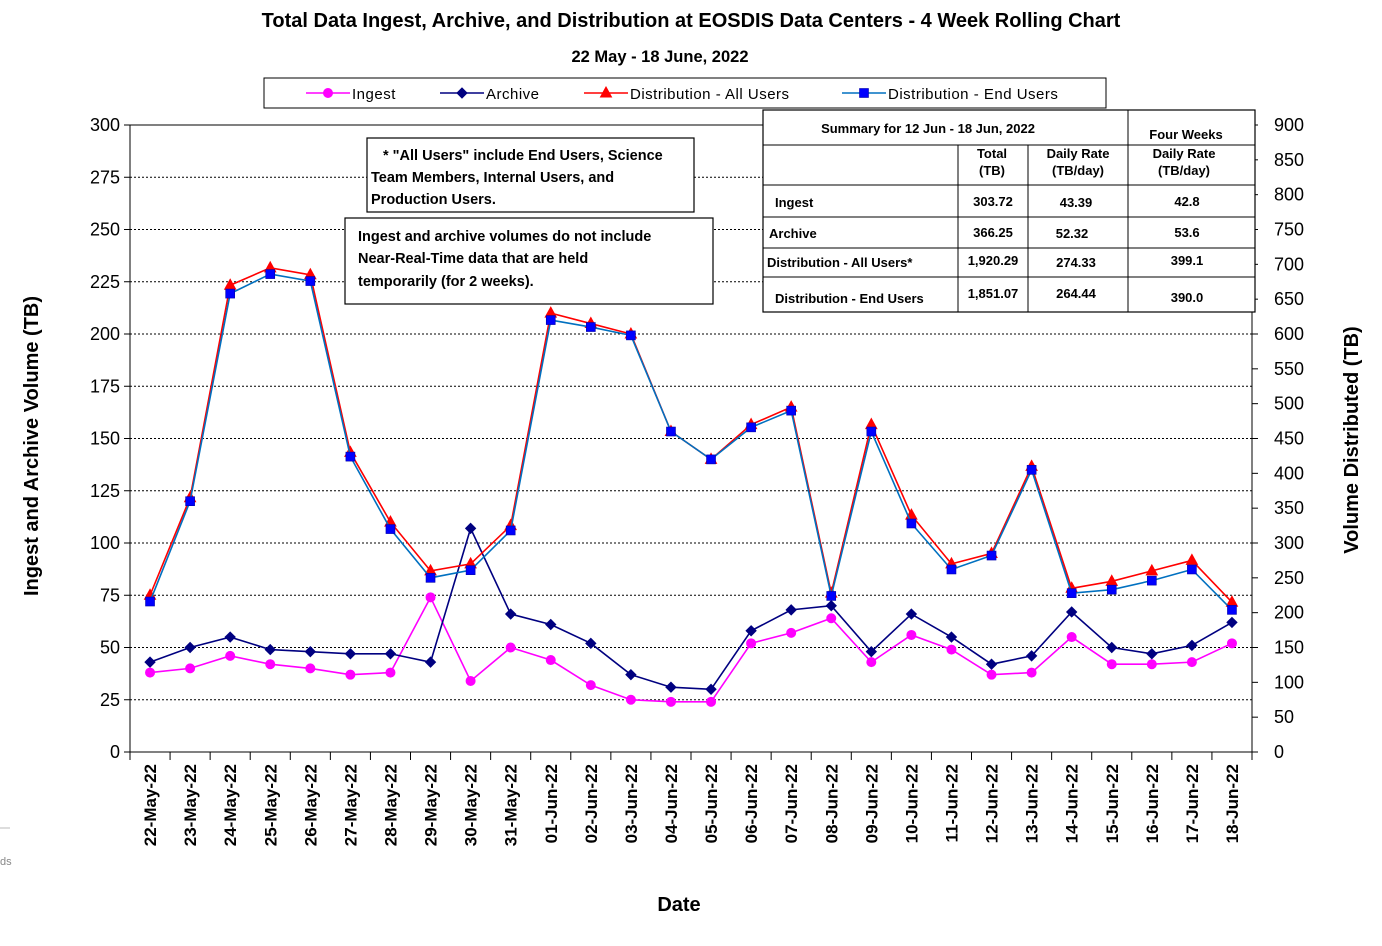  What do you see at coordinates (1289, 369) in the screenshot?
I see `right-tick-label: 550` at bounding box center [1289, 369].